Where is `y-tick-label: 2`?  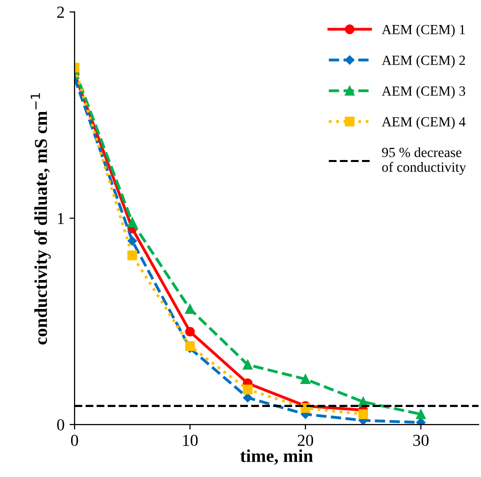 y-tick-label: 2 is located at coordinates (60, 12).